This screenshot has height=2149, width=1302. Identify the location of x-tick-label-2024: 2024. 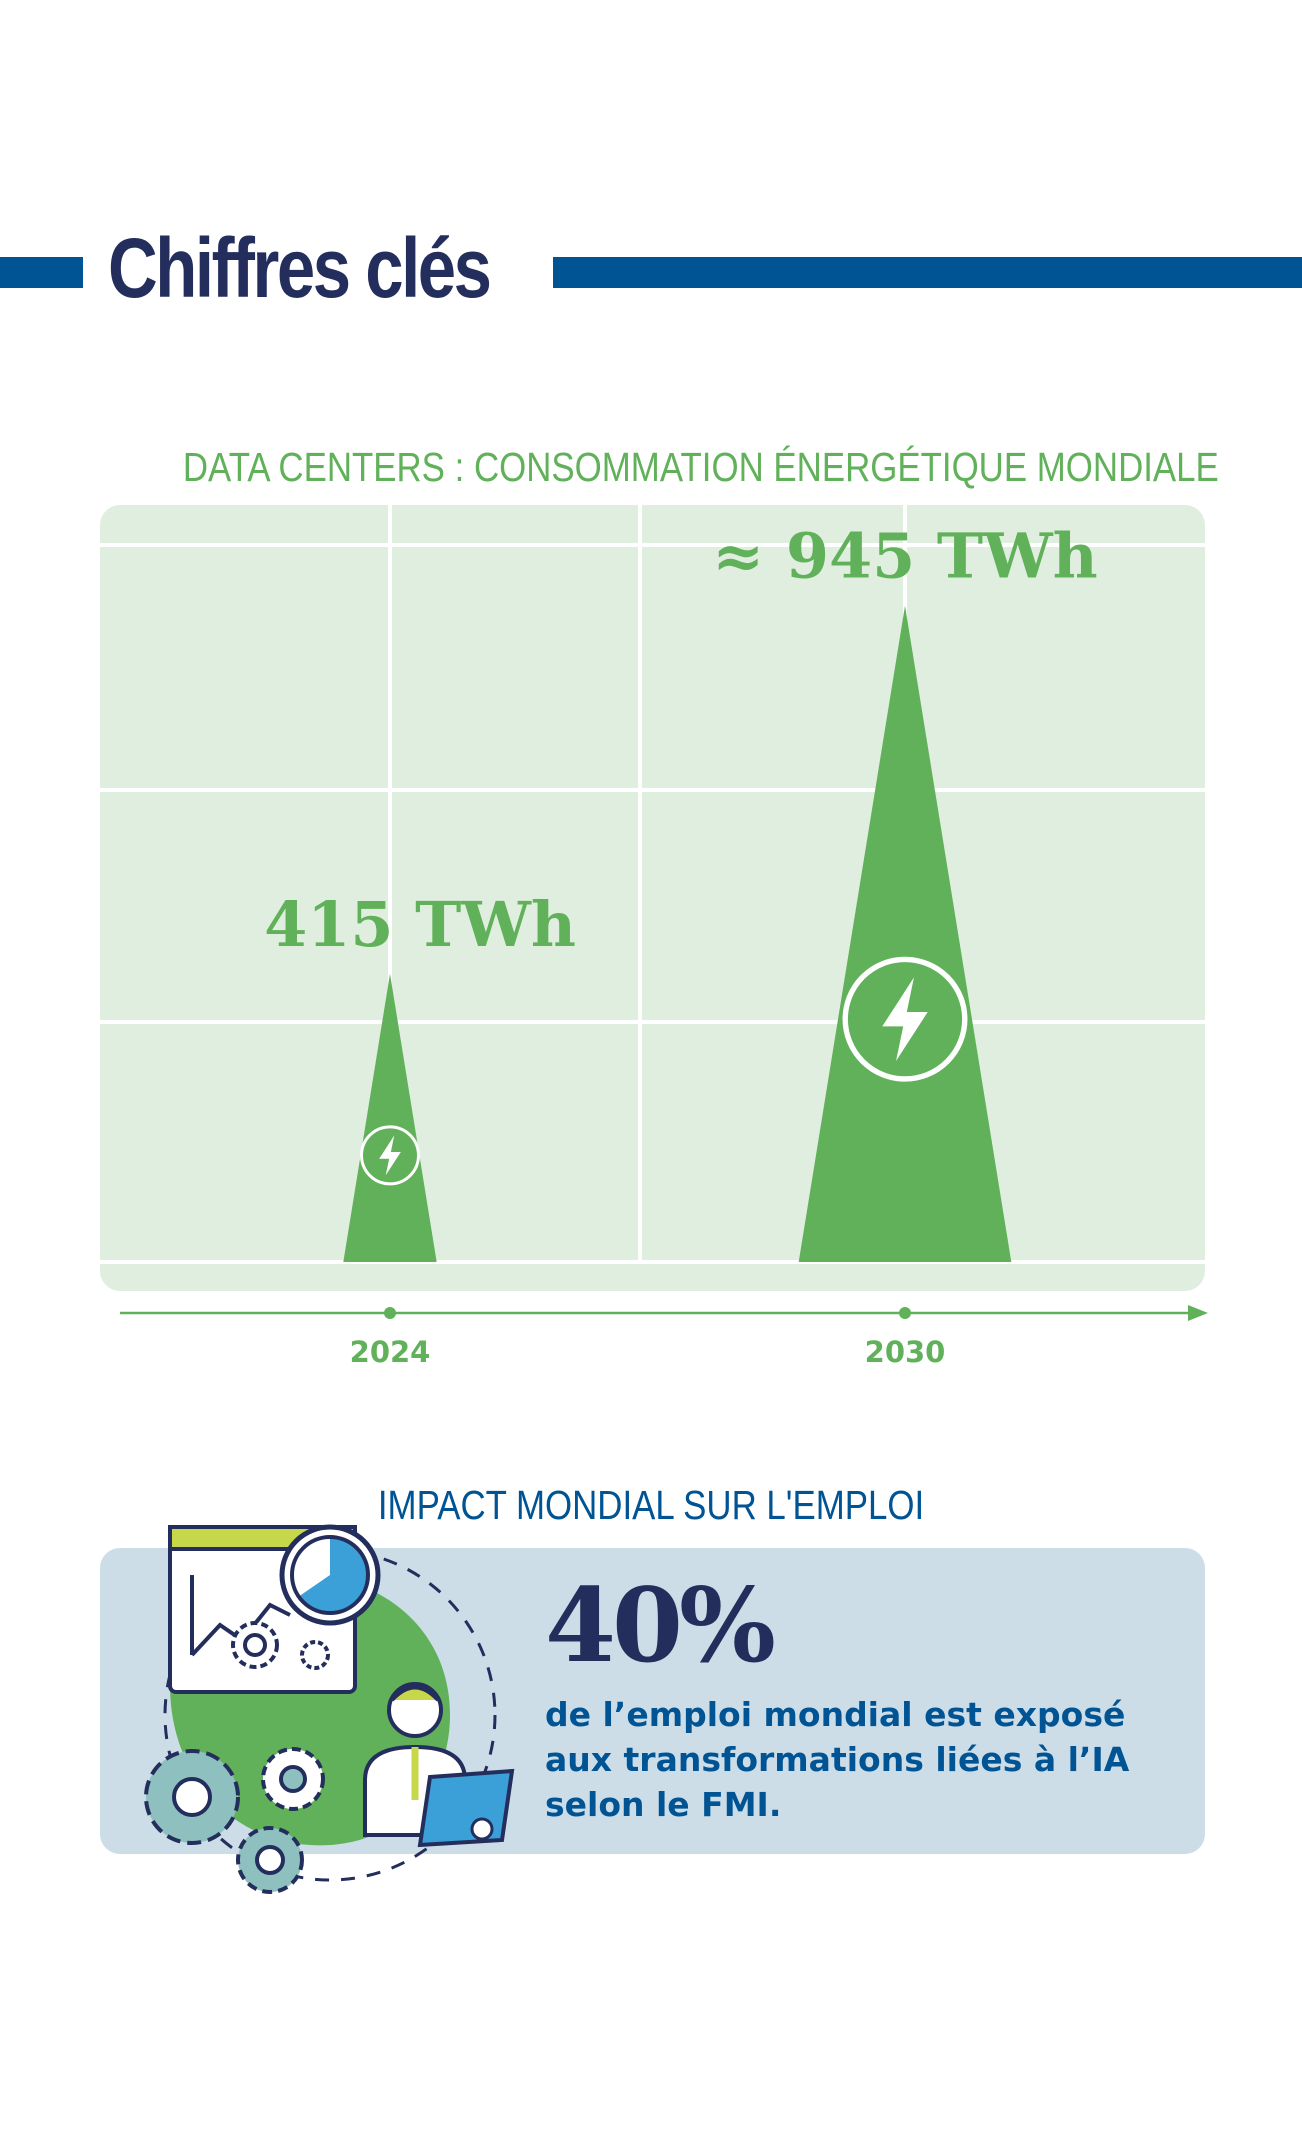
(390, 1352).